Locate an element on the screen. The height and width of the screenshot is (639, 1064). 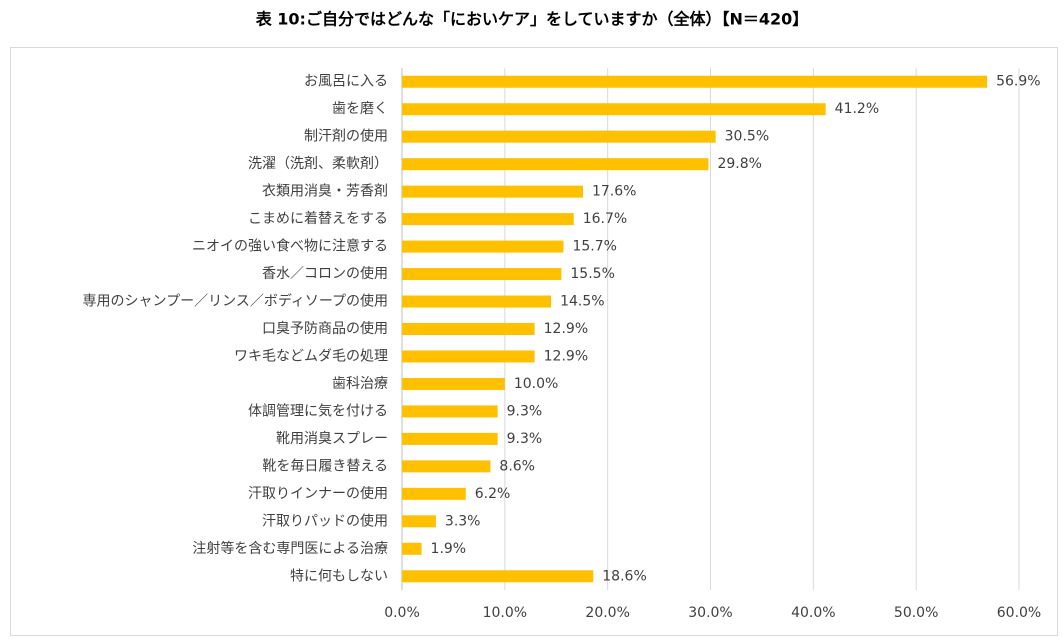
y-tick-label: 汗取りパッドの使用 is located at coordinates (325, 520).